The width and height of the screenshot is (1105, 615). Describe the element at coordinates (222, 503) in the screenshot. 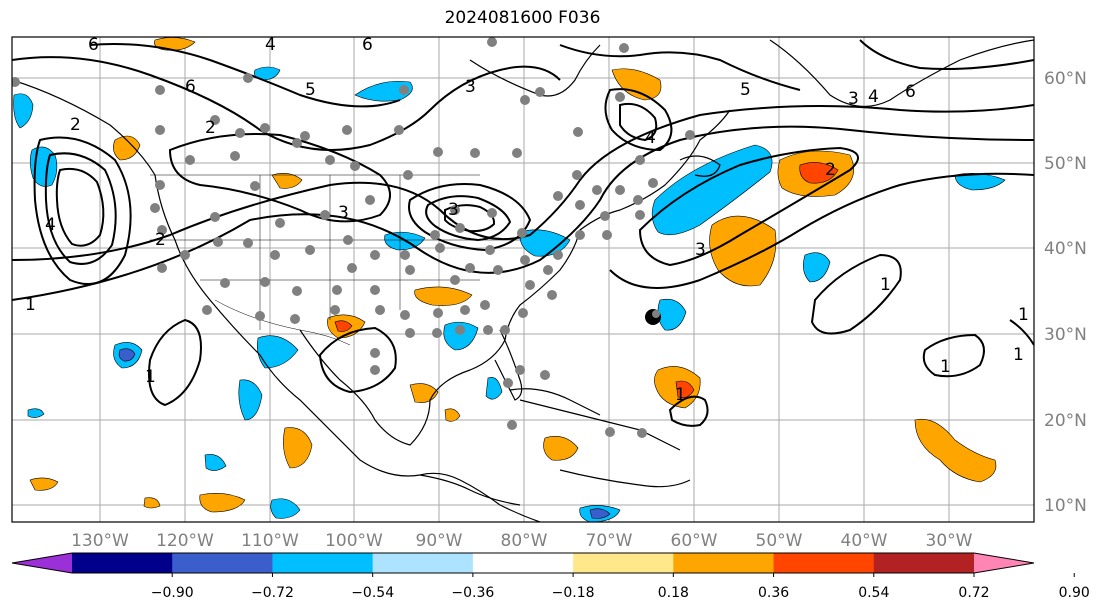

I see `anomaly-orange-pacific2` at that location.